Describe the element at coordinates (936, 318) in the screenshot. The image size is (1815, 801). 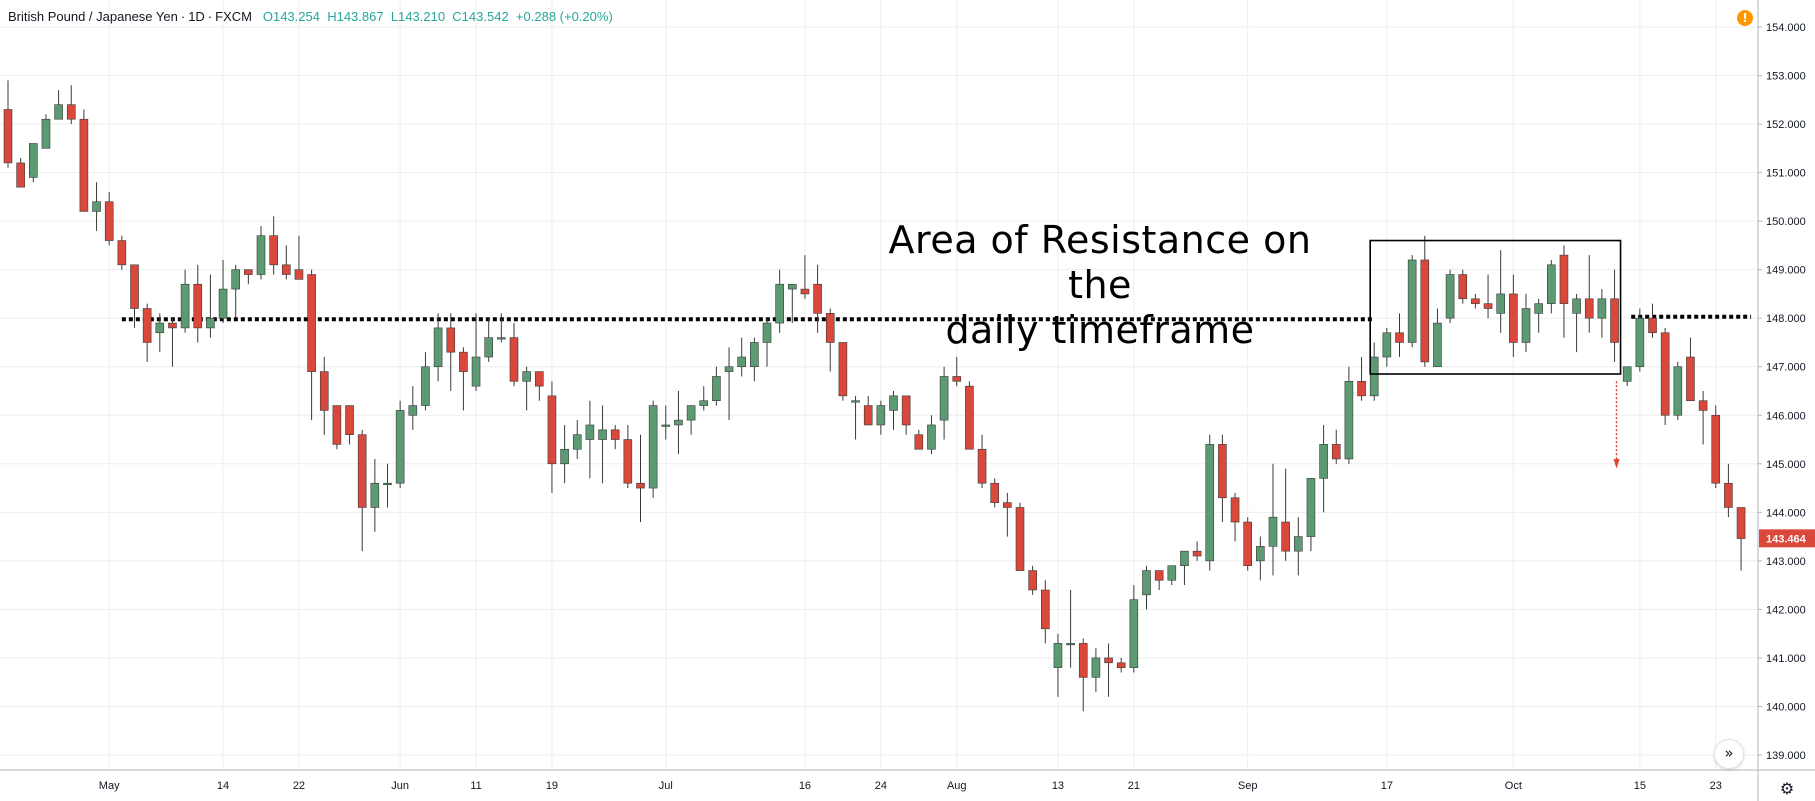
I see `resistance-lines` at that location.